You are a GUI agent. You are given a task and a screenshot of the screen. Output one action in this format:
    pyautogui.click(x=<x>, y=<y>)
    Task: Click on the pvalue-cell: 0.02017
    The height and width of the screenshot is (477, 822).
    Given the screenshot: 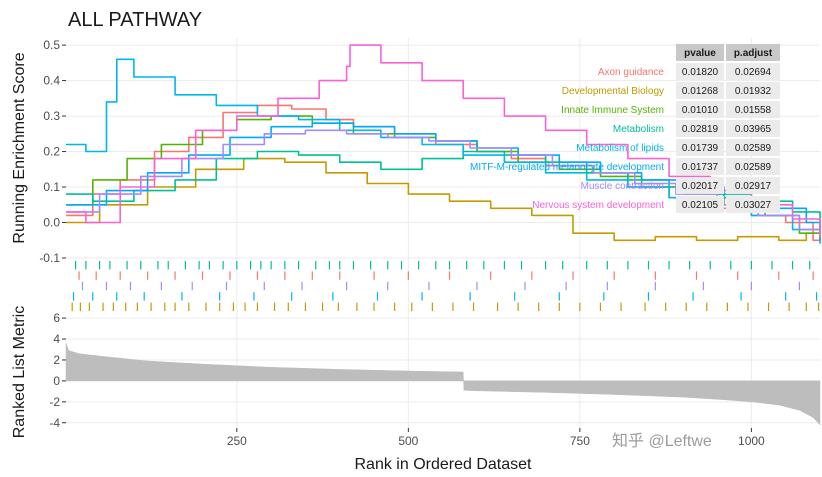 What is the action you would take?
    pyautogui.click(x=700, y=186)
    